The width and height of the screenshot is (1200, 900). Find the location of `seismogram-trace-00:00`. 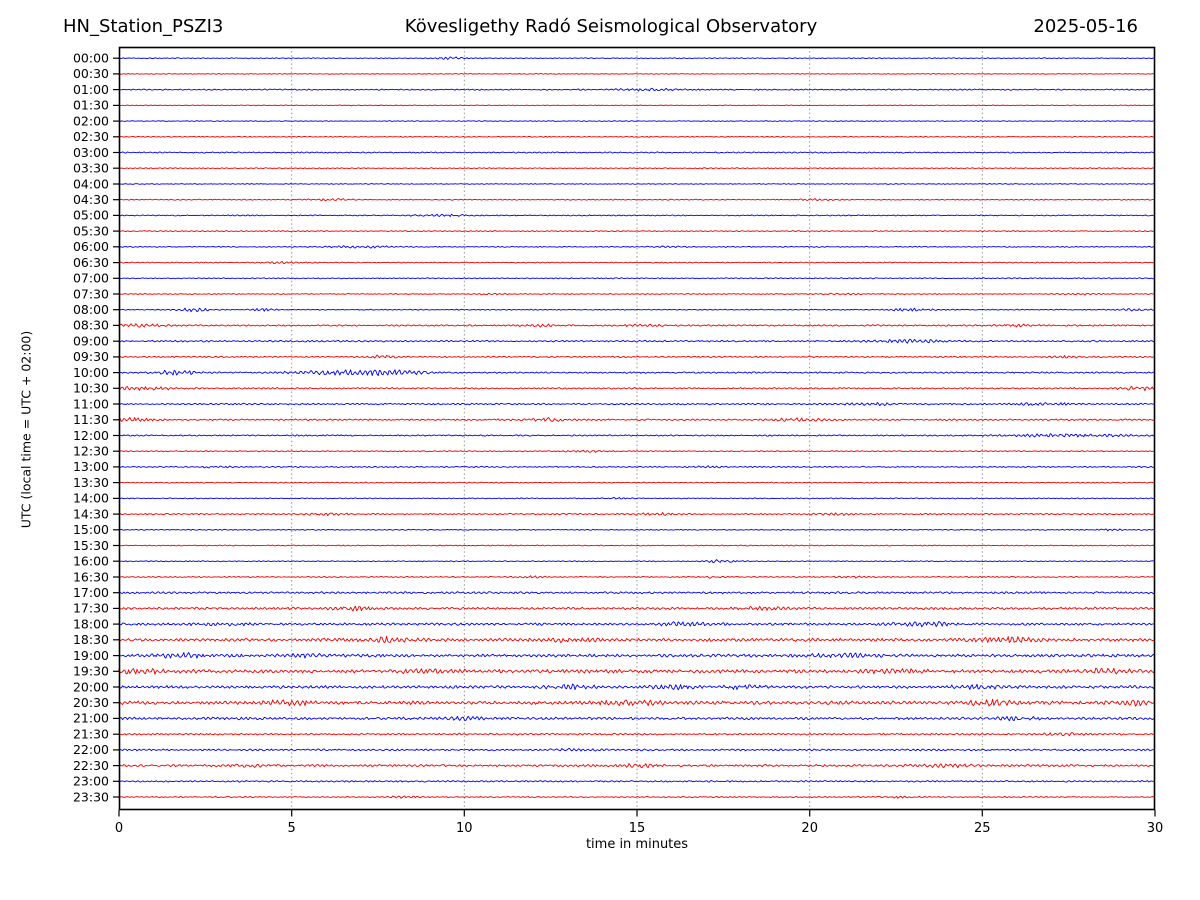

seismogram-trace-00:00 is located at coordinates (636, 58).